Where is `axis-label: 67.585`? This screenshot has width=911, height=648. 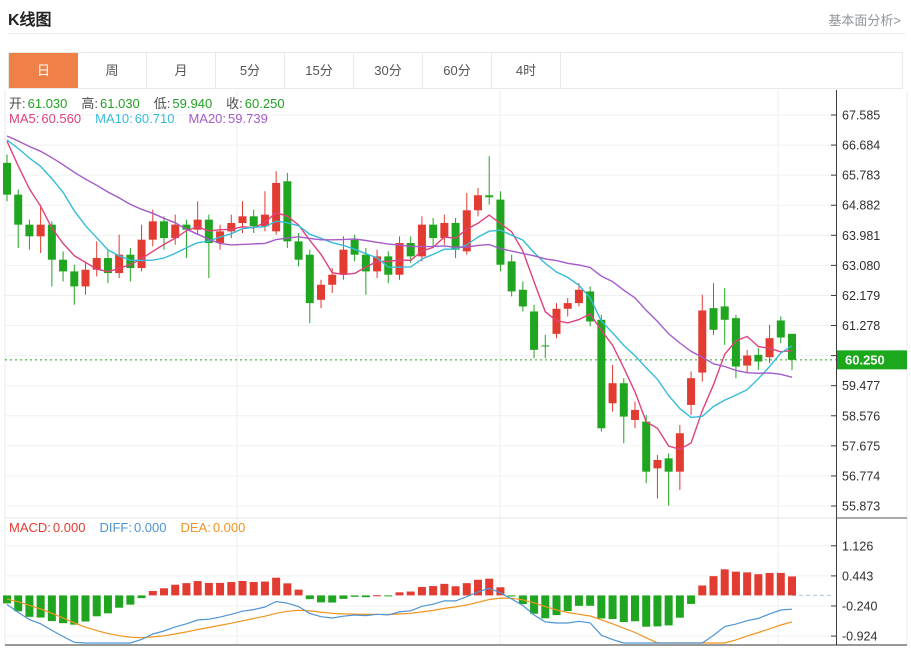
axis-label: 67.585 is located at coordinates (861, 116).